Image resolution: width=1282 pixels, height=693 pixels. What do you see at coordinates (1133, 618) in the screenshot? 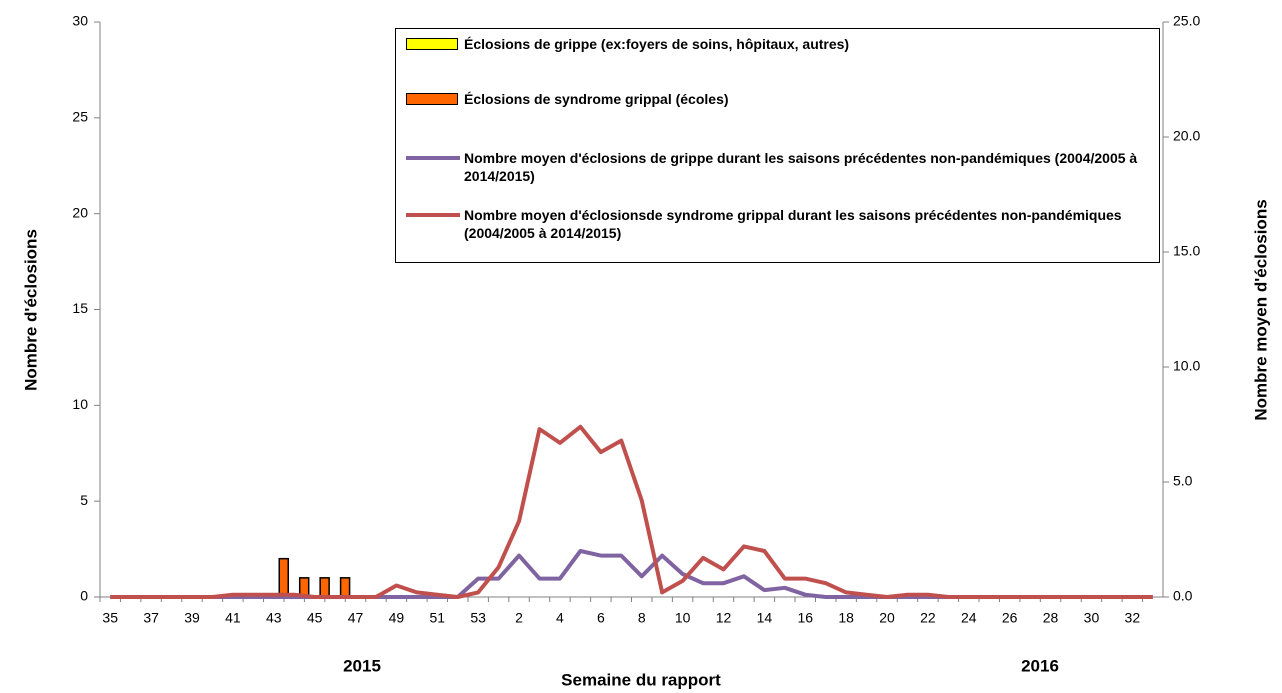
I see `x-tick-label: 32` at bounding box center [1133, 618].